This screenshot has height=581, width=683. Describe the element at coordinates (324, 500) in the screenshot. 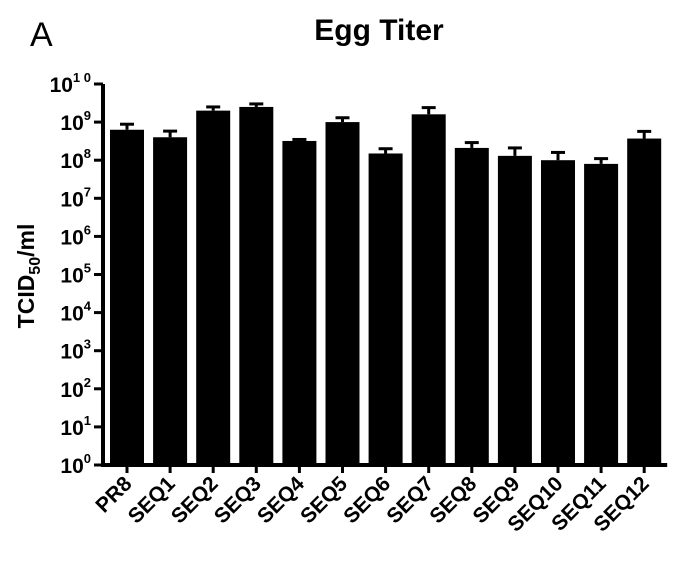

I see `x-tick-label: SEQ5` at that location.